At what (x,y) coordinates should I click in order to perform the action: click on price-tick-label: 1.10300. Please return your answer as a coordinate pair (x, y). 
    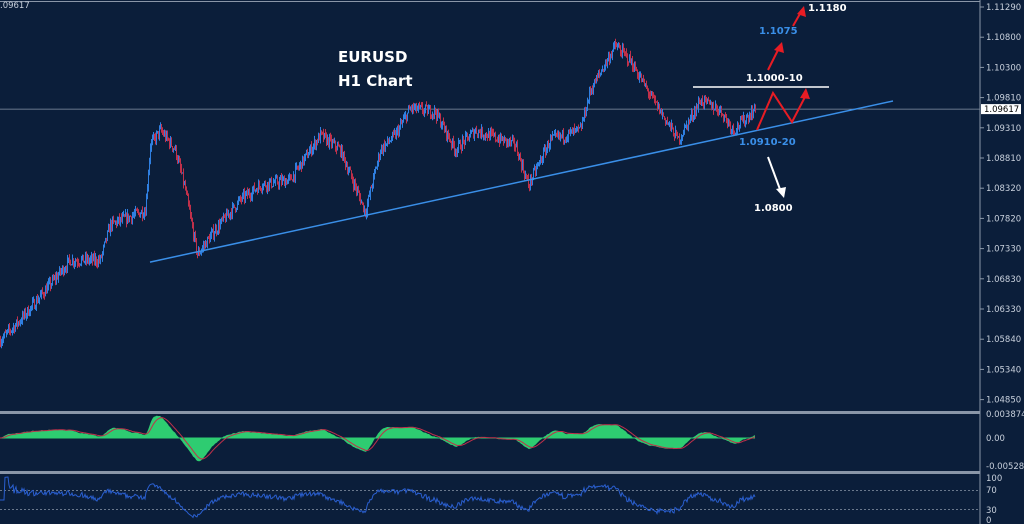
    Looking at the image, I should click on (1003, 68).